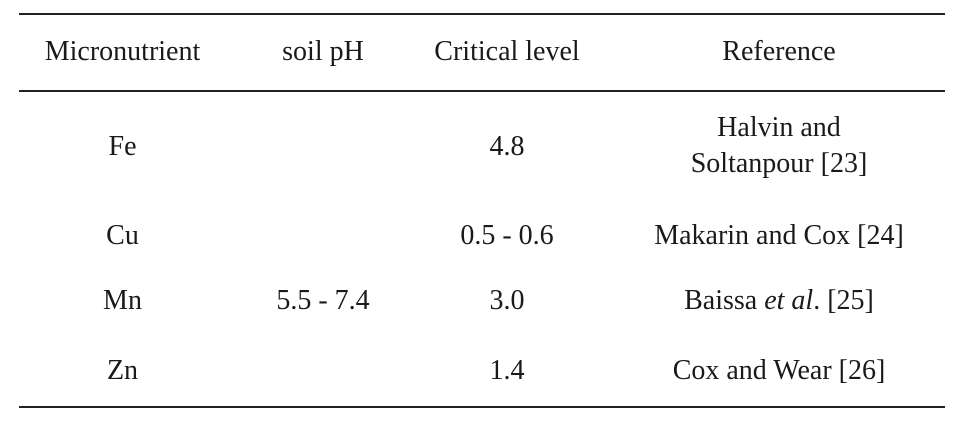 Image resolution: width=958 pixels, height=426 pixels. I want to click on header-soil-ph: soil pH, so click(323, 51).